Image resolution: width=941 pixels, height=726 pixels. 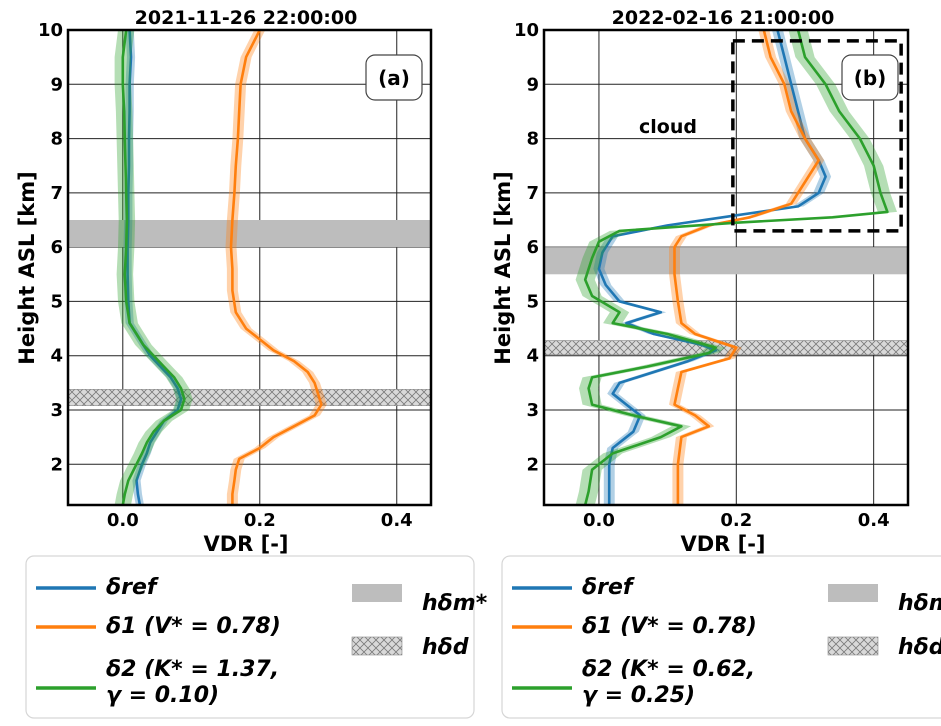 What do you see at coordinates (668, 669) in the screenshot?
I see `legend-label: δ2 (K* = 0.62,` at bounding box center [668, 669].